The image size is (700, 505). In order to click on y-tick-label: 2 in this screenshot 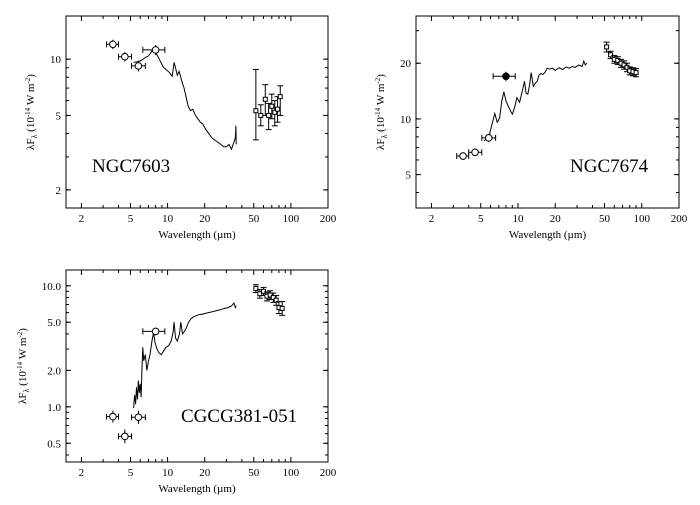, I will do `click(59, 191)`.